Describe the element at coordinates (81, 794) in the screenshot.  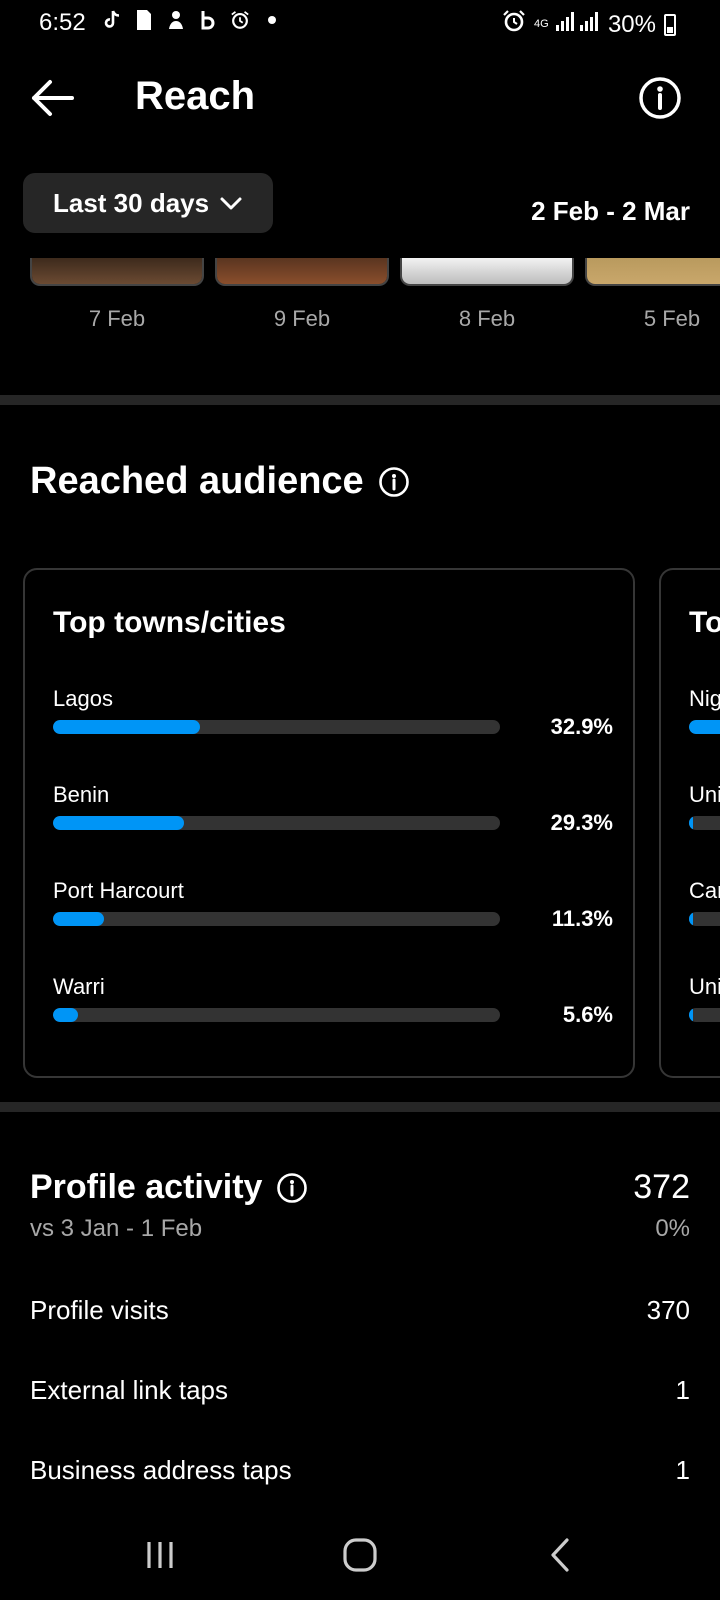
I see `city-name: Benin` at that location.